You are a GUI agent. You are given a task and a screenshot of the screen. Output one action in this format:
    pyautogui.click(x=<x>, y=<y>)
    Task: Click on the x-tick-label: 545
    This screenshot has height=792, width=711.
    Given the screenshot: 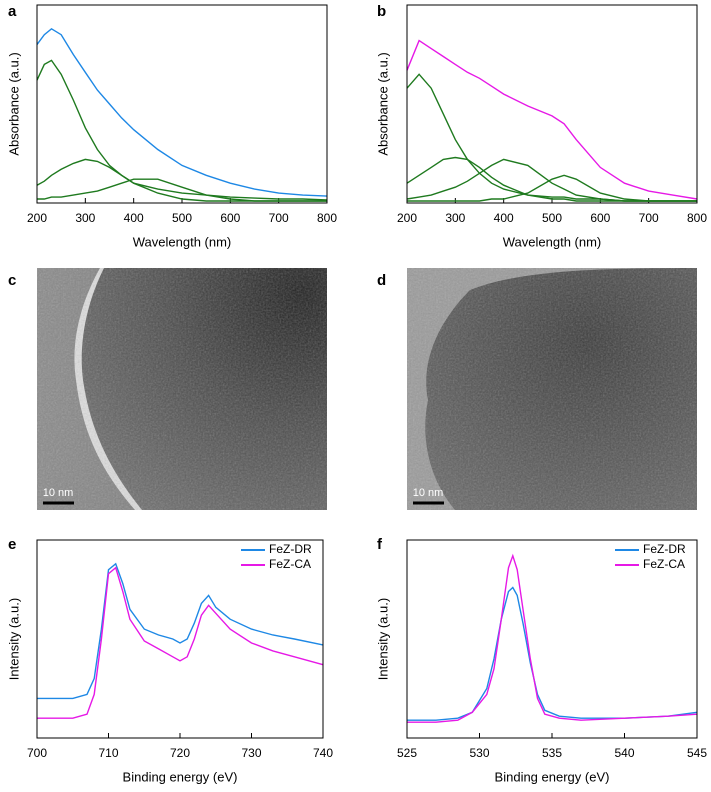 What is the action you would take?
    pyautogui.click(x=697, y=753)
    